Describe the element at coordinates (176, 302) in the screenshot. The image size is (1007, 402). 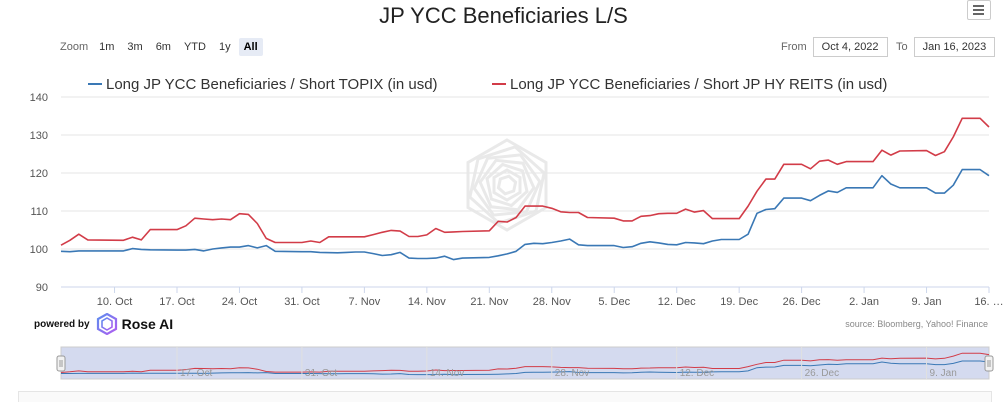
I see `x-tick-label: 17. Oct` at that location.